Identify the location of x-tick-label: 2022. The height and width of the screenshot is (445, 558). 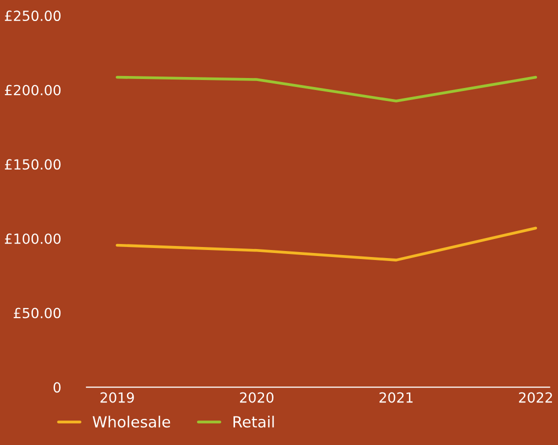
(535, 397).